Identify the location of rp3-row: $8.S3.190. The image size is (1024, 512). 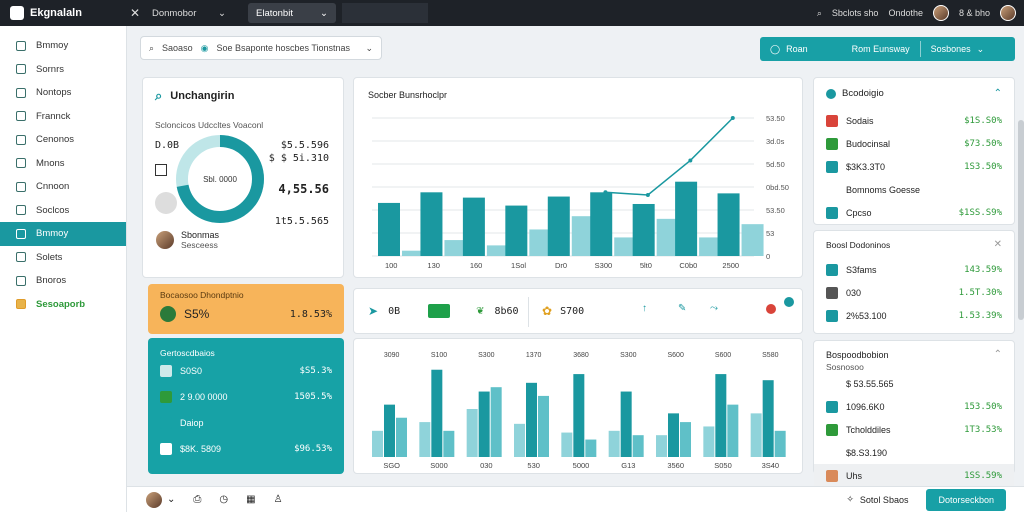
(914, 452).